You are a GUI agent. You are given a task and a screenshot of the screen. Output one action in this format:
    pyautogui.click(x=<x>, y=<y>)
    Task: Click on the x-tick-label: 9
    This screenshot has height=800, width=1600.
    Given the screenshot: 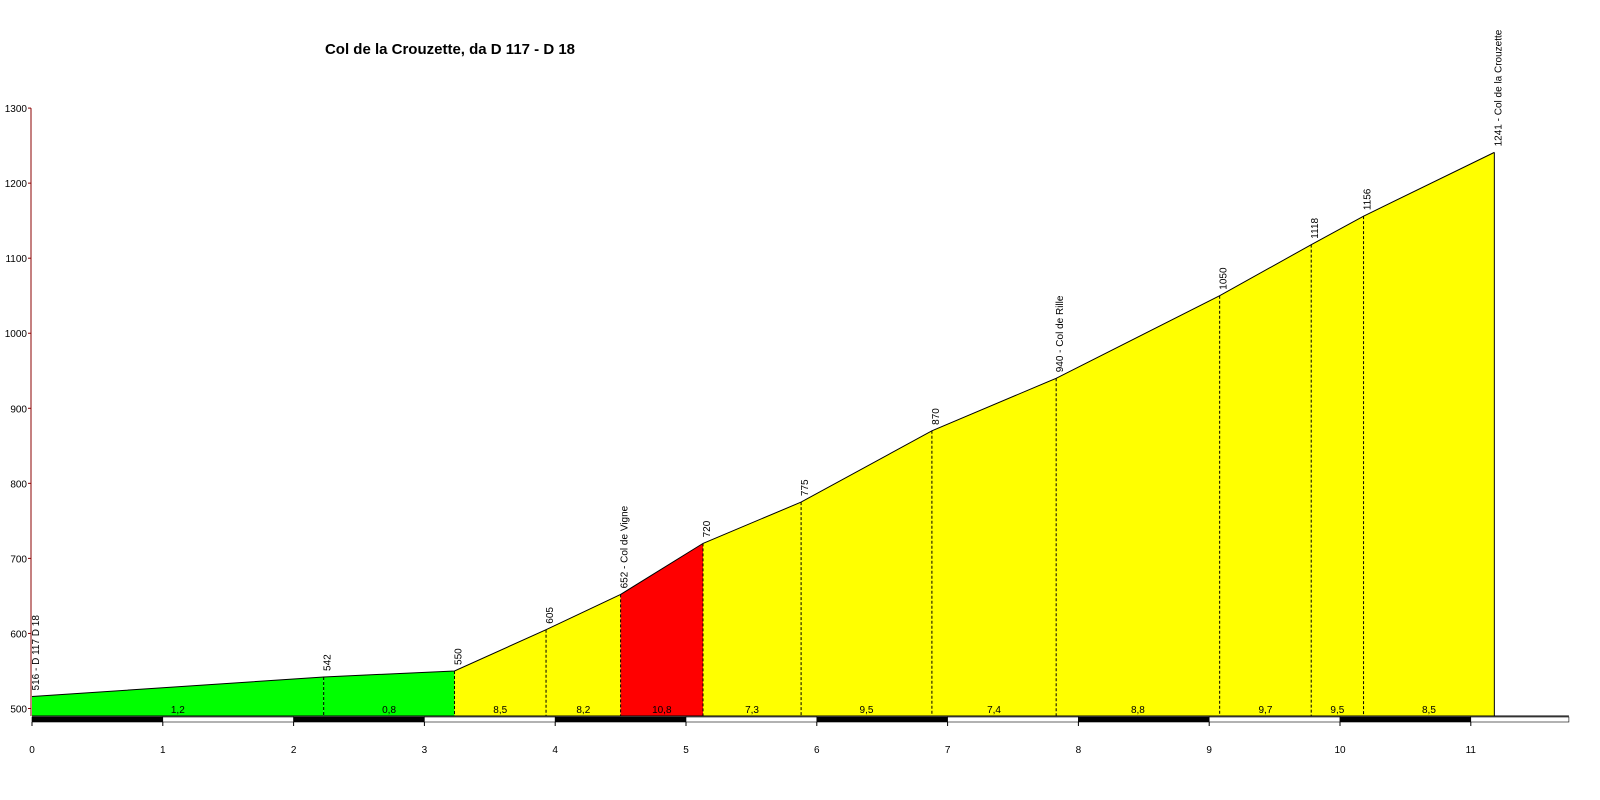 What is the action you would take?
    pyautogui.click(x=1209, y=750)
    